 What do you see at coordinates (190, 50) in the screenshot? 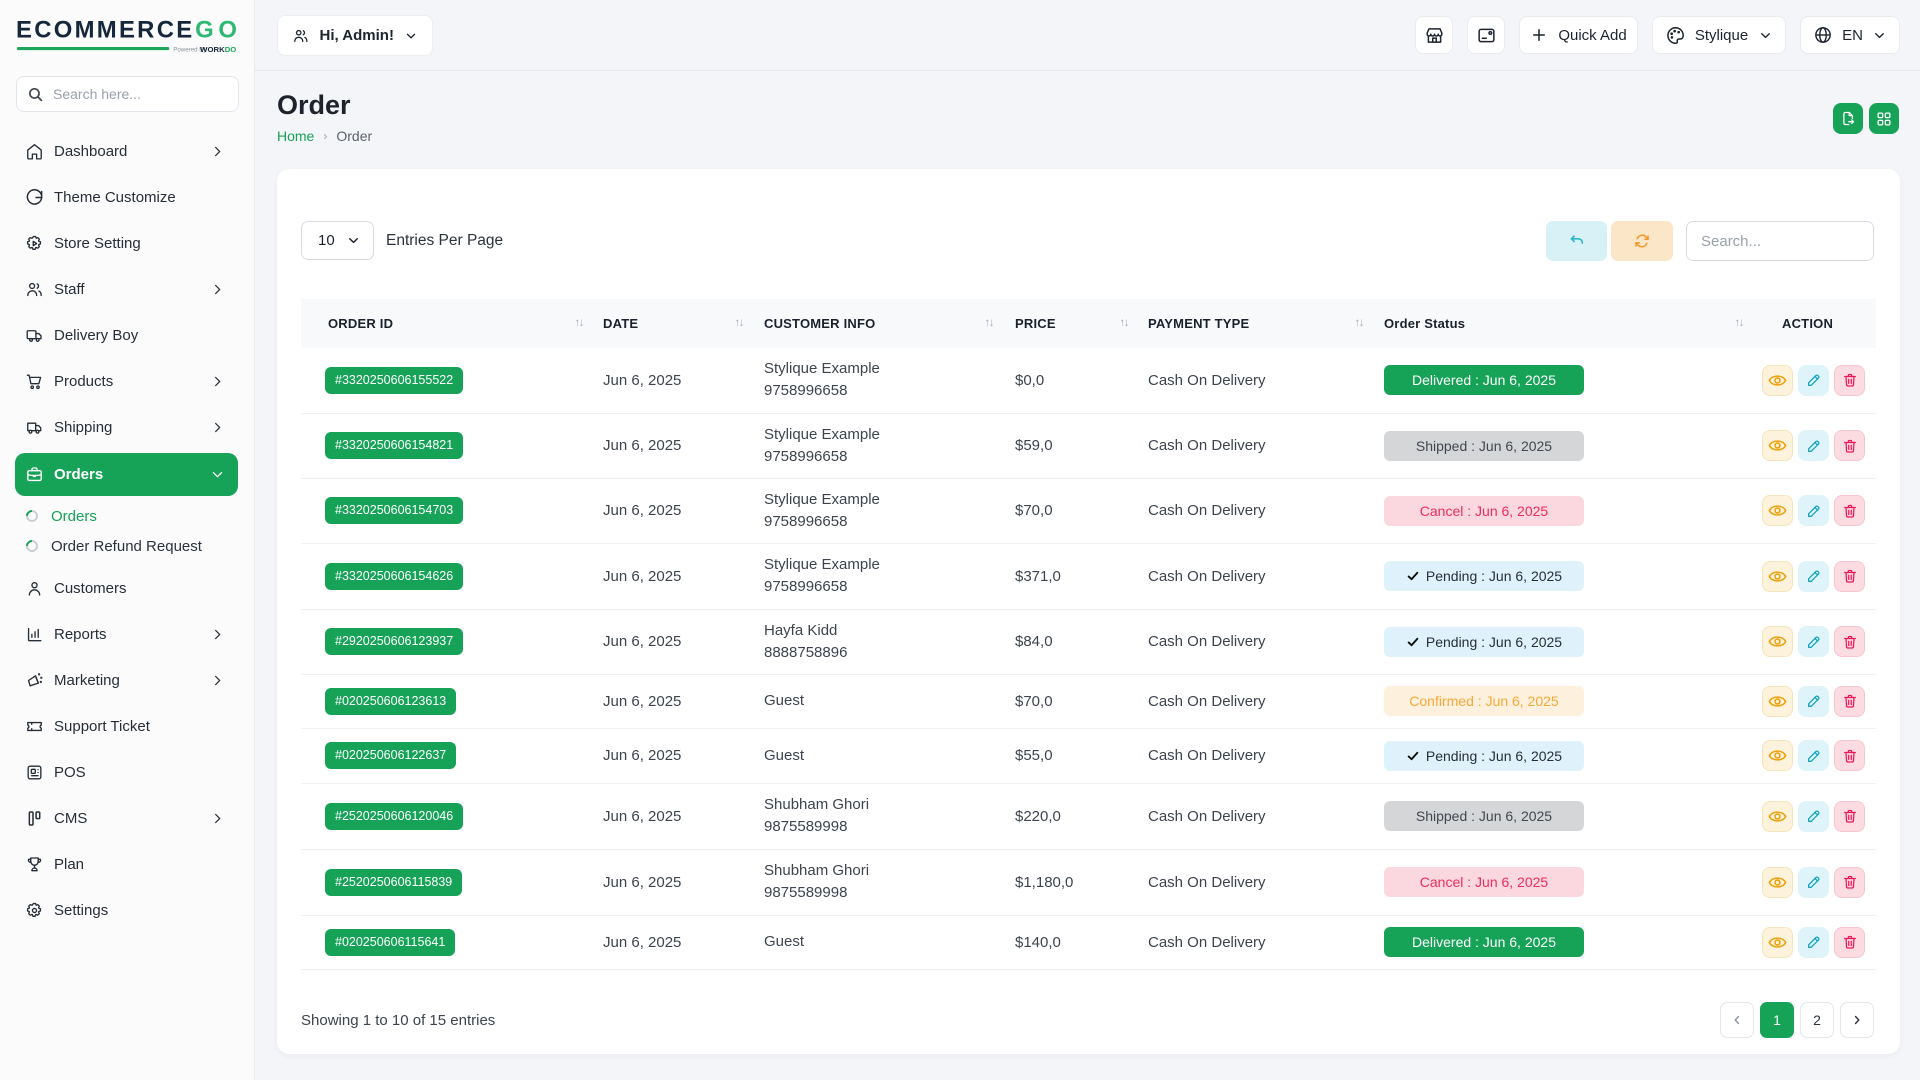
I see `svg-text: Powered By` at bounding box center [190, 50].